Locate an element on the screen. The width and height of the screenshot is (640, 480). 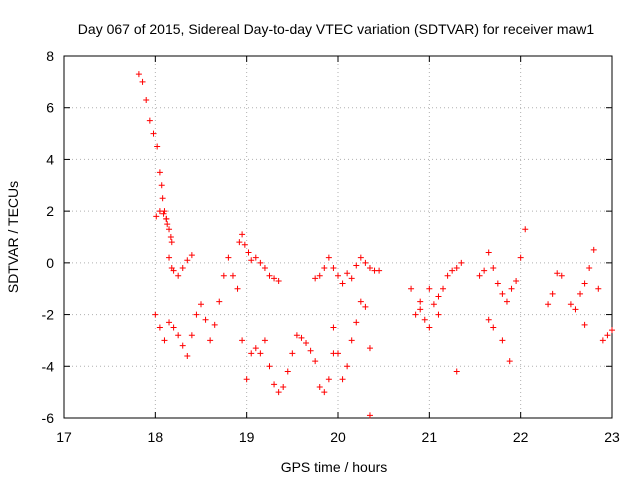
y-tick-label: 8 is located at coordinates (50, 56).